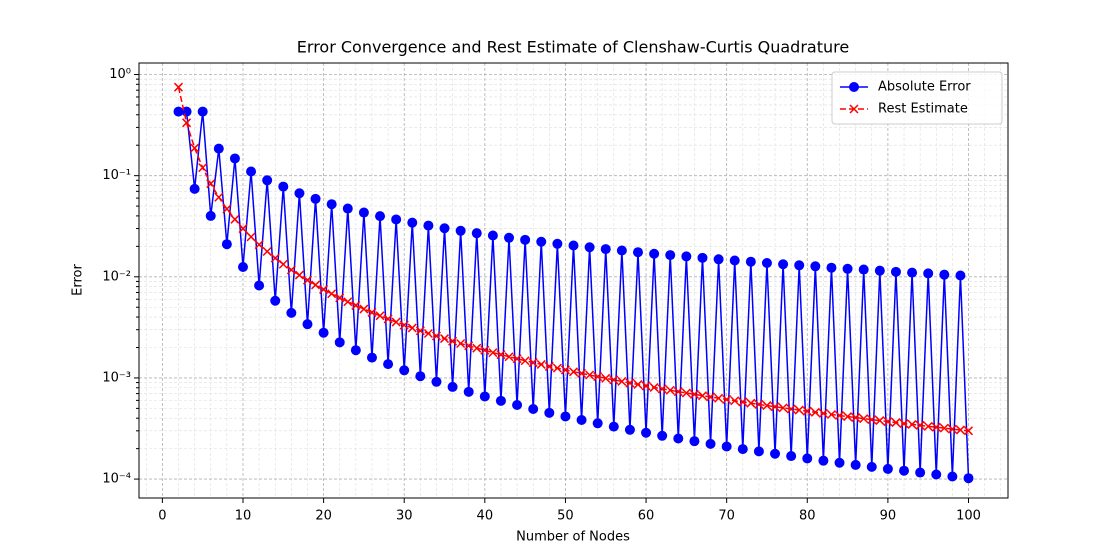  What do you see at coordinates (243, 516) in the screenshot?
I see `x-tick-label: 10` at bounding box center [243, 516].